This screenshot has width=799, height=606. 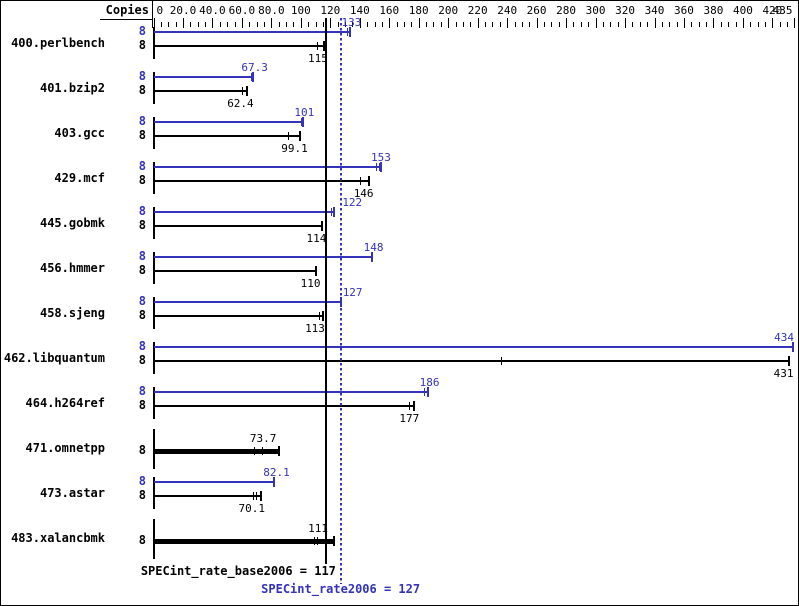 I want to click on base-value-label: 114, so click(x=316, y=238).